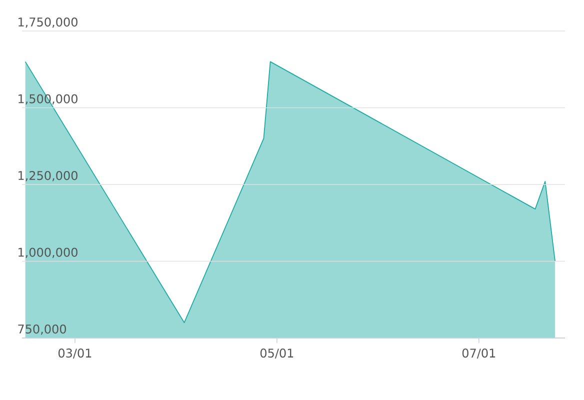 This screenshot has width=584, height=400. What do you see at coordinates (48, 22) in the screenshot?
I see `y-tick-label: 1,750,000` at bounding box center [48, 22].